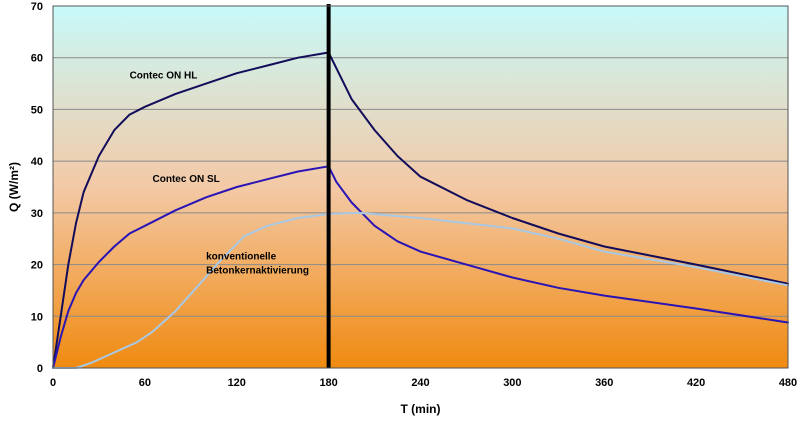 Image resolution: width=800 pixels, height=421 pixels. What do you see at coordinates (37, 266) in the screenshot?
I see `y-tick-label: 20` at bounding box center [37, 266].